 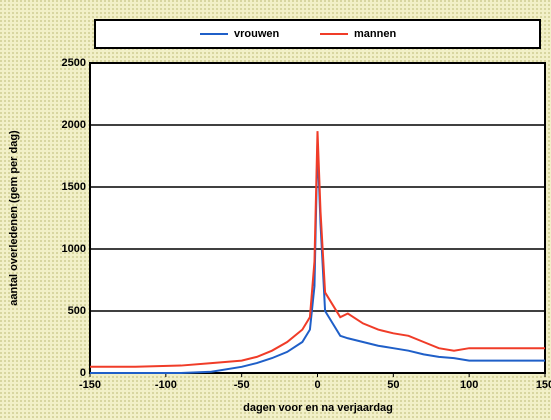 I want to click on x-tick-label: 50, so click(x=393, y=385).